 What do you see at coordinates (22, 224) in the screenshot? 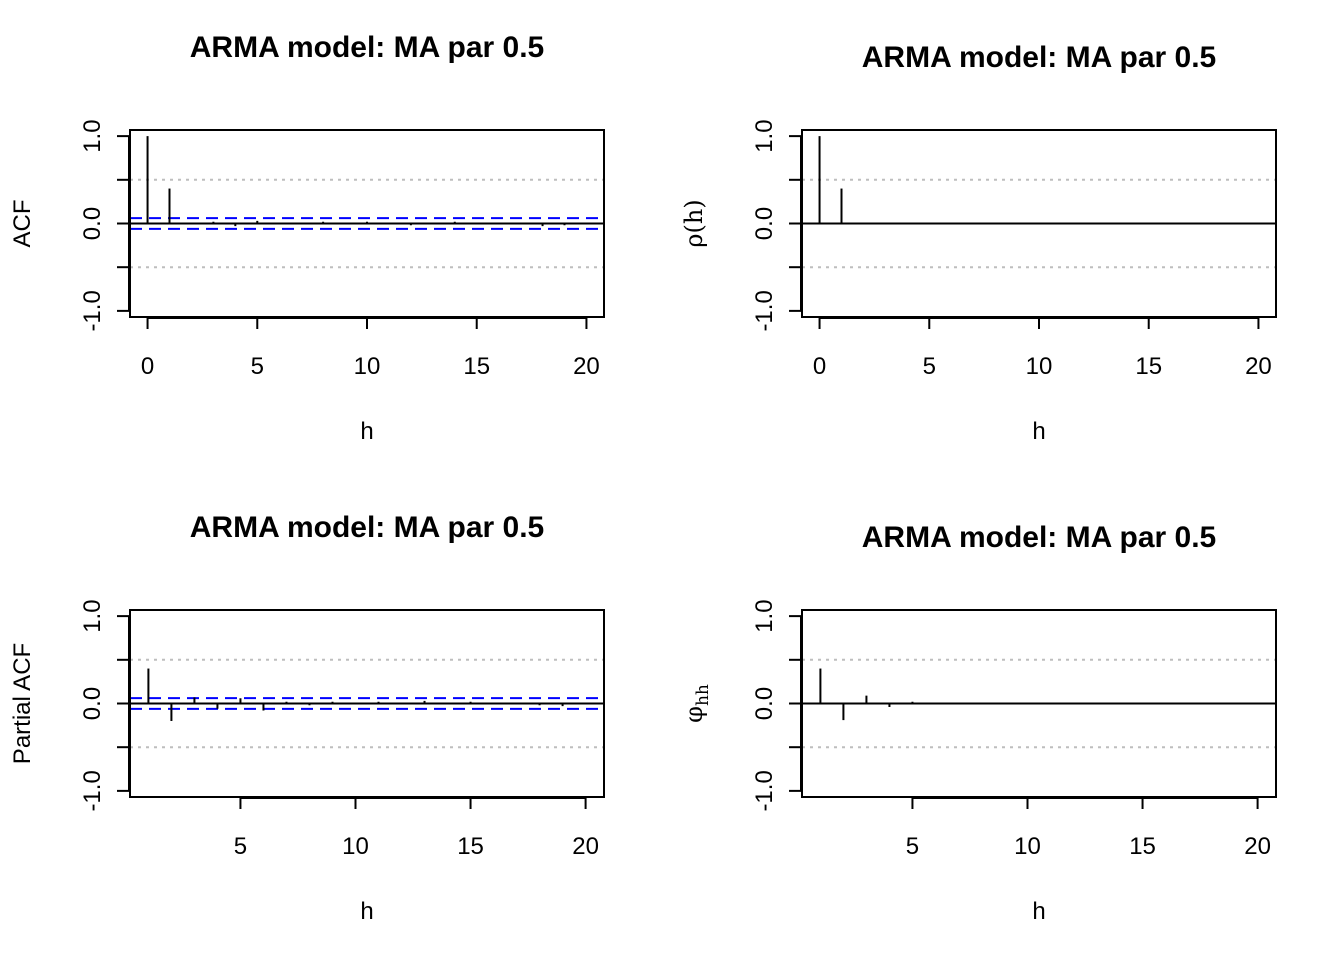
I see `y-axis-label: ACF` at bounding box center [22, 224].